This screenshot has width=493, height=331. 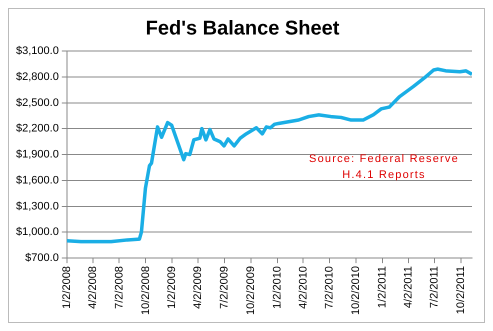 I want to click on x-tick-label: 4/2/2009, so click(x=198, y=287).